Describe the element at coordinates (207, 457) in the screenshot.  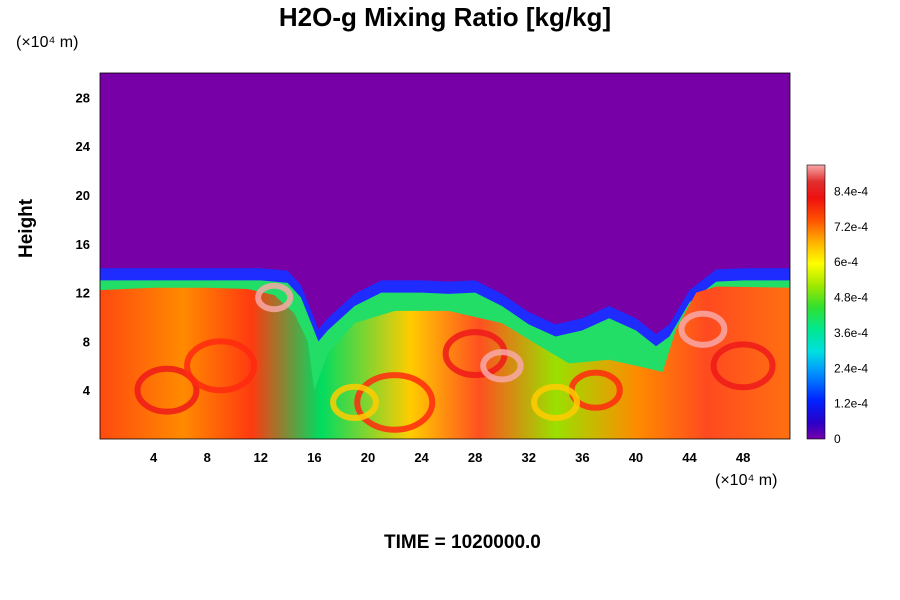
I see `x-tick-label: 8` at that location.